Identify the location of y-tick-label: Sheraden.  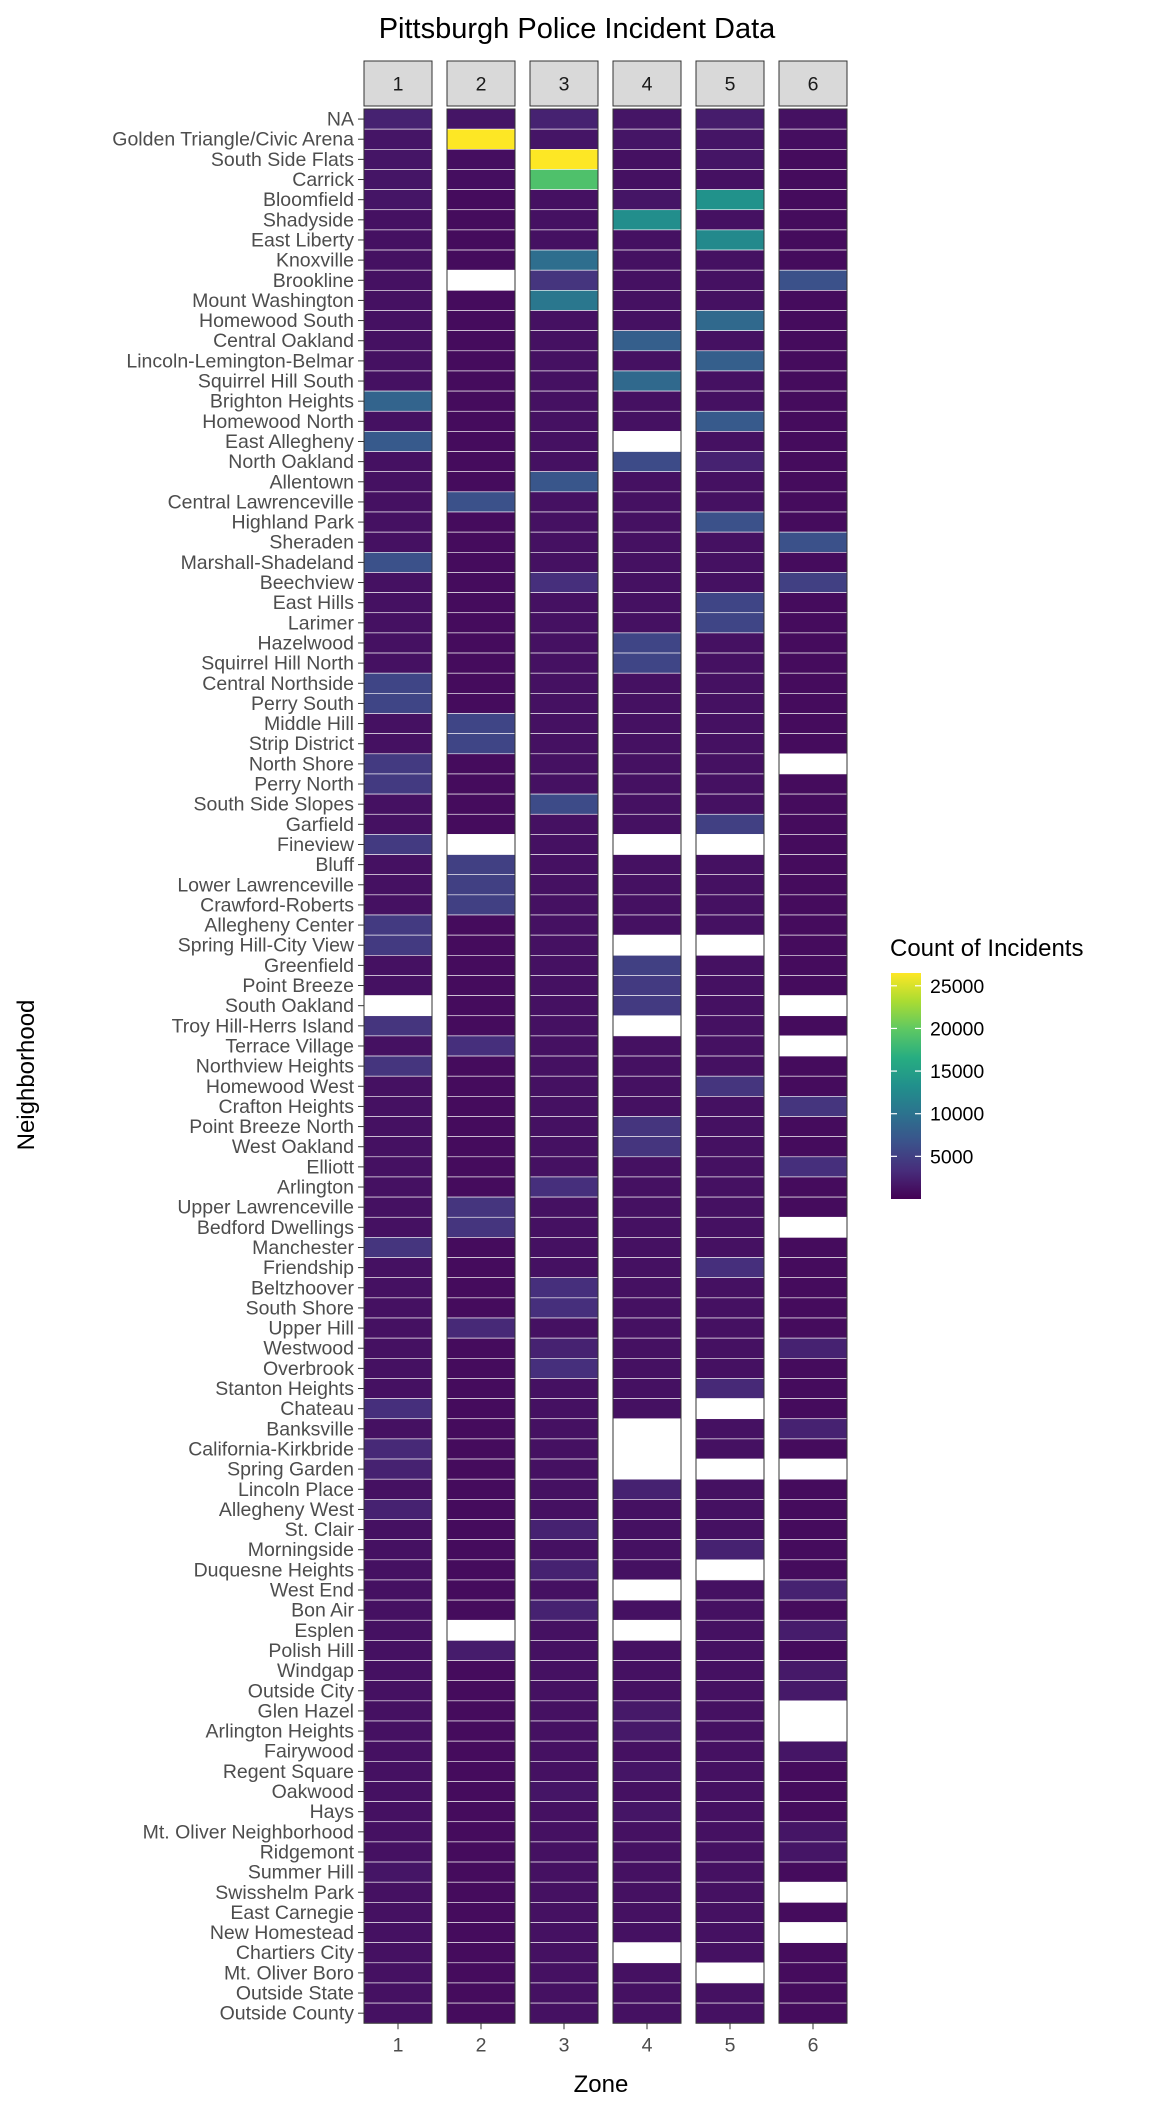
(311, 543).